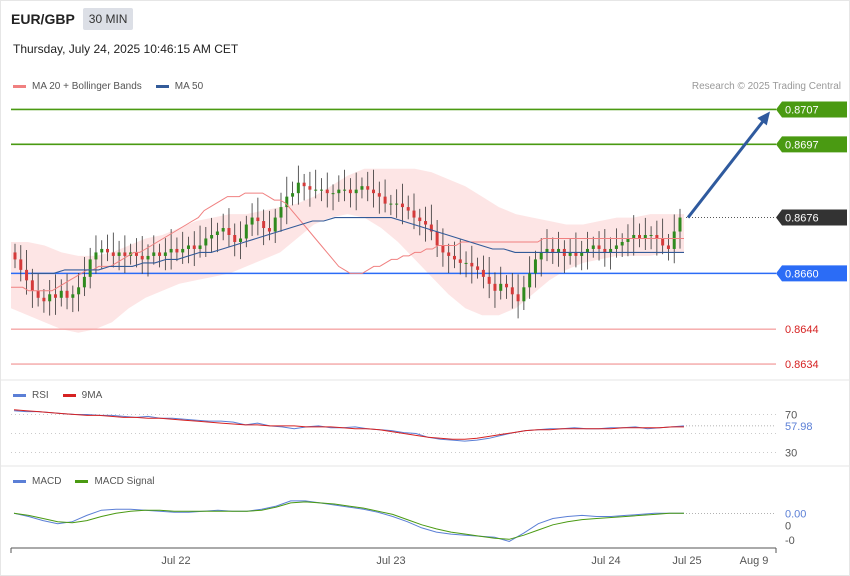 Image resolution: width=850 pixels, height=576 pixels. Describe the element at coordinates (57, 395) in the screenshot. I see `rsi-legend: RSI 9MA` at that location.